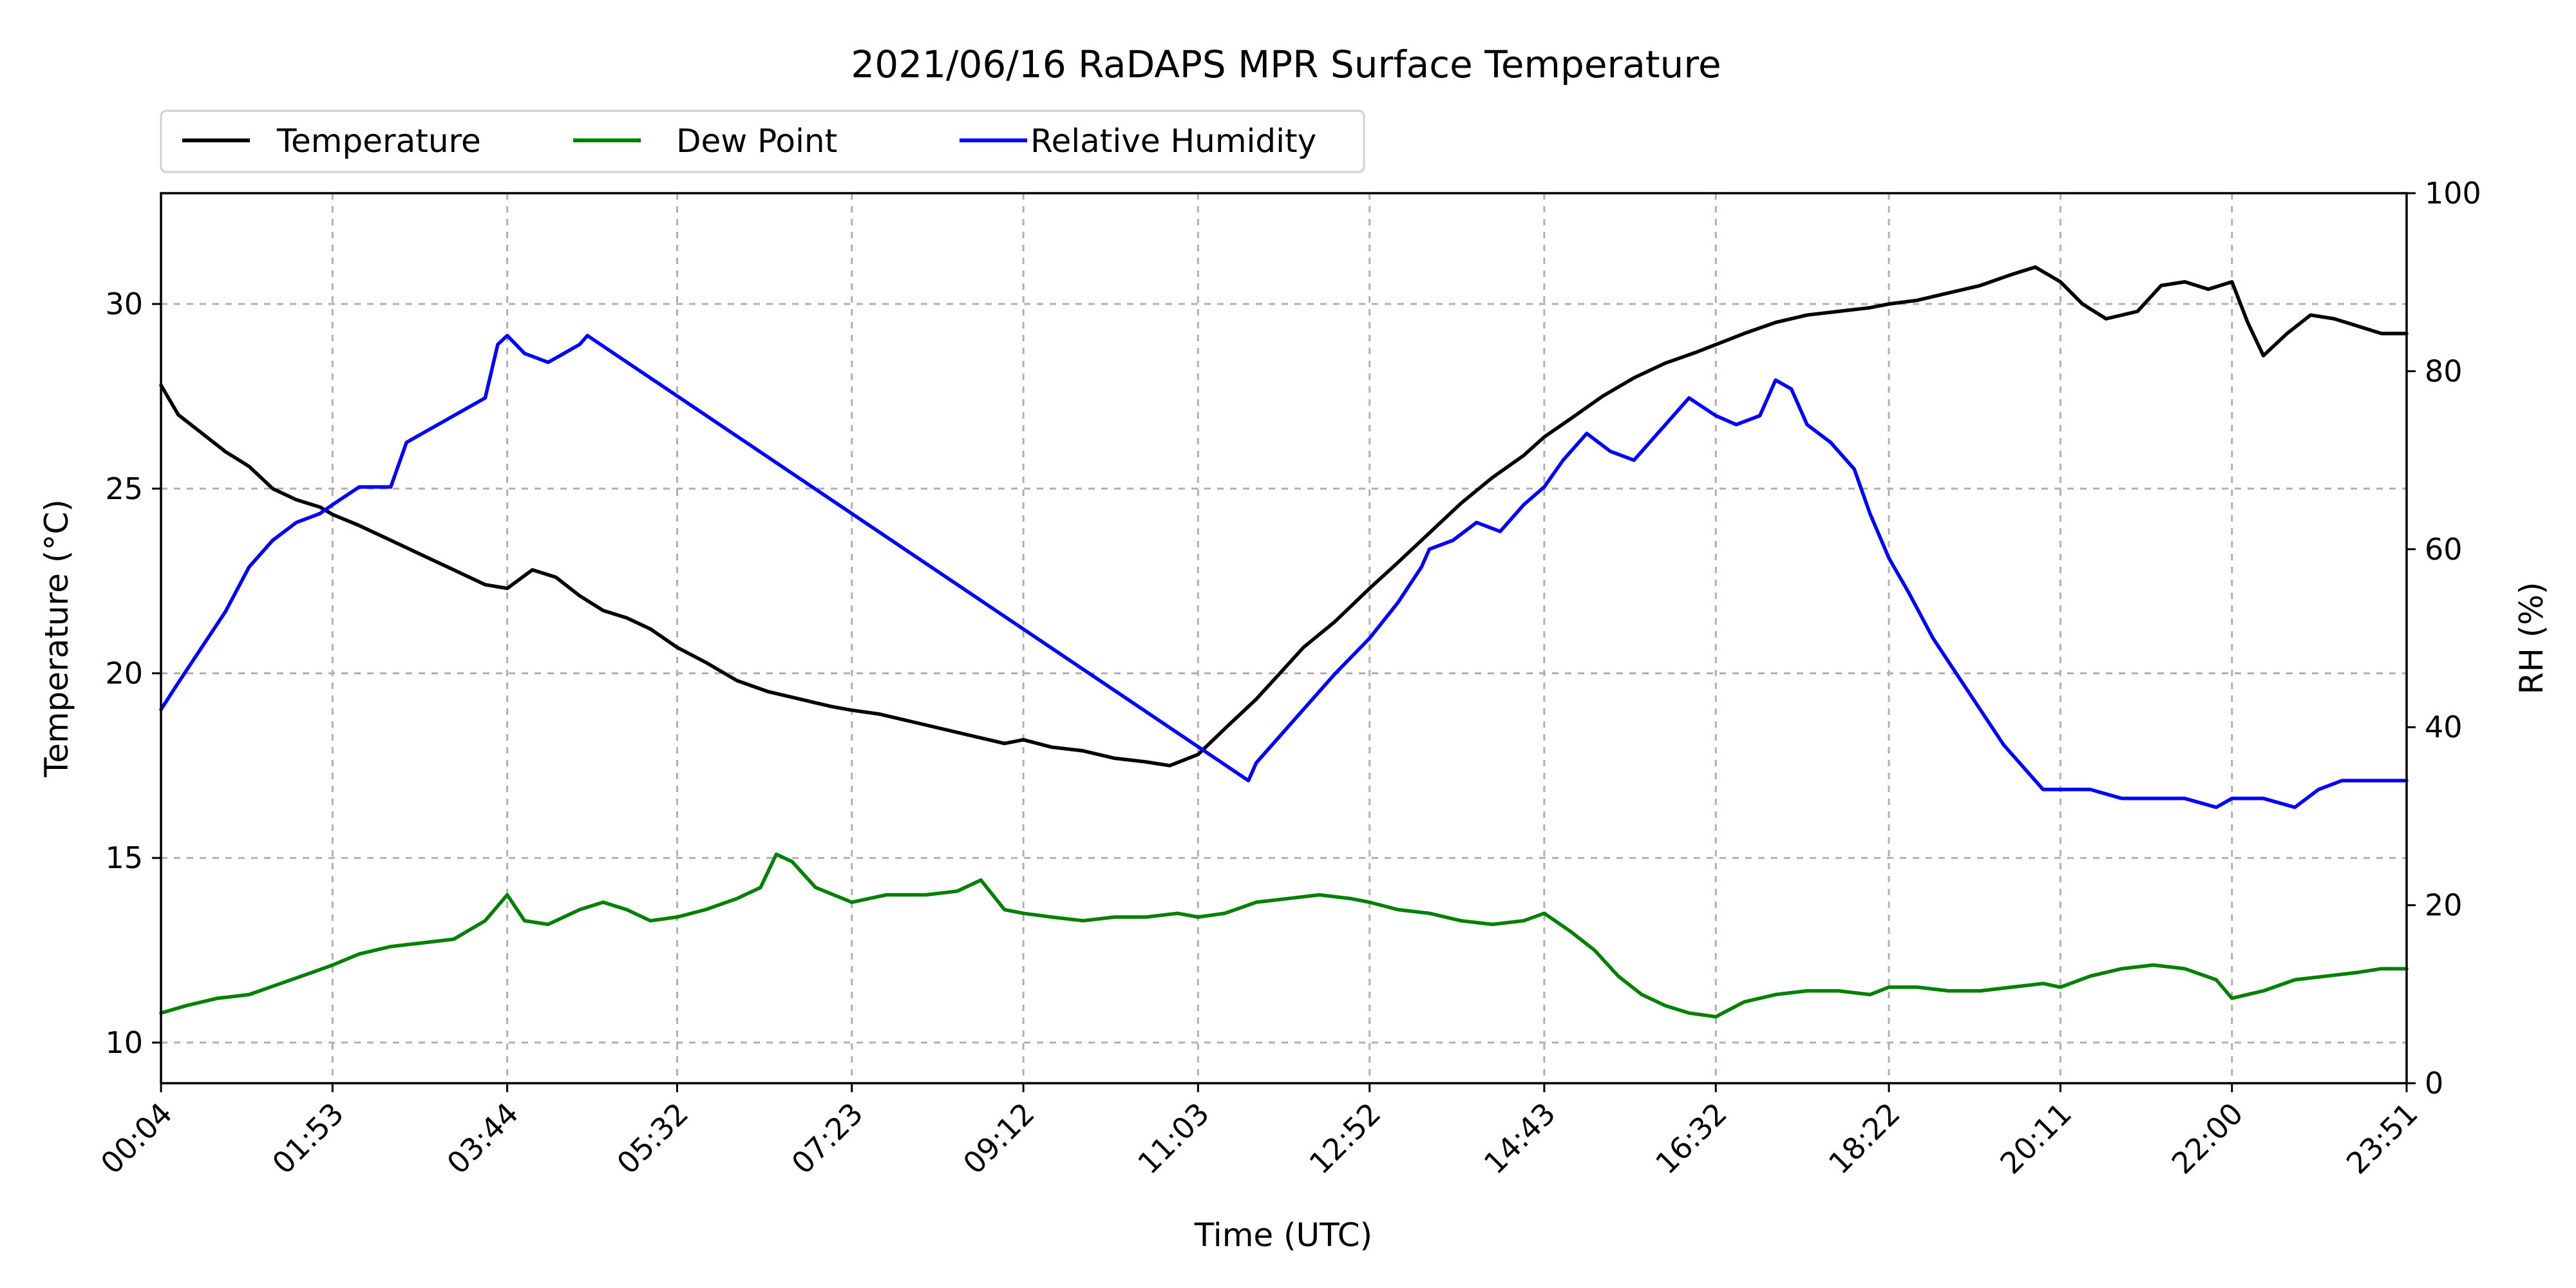 This screenshot has width=2576, height=1288. What do you see at coordinates (2382, 1138) in the screenshot?
I see `x-tick-label: 23:51` at bounding box center [2382, 1138].